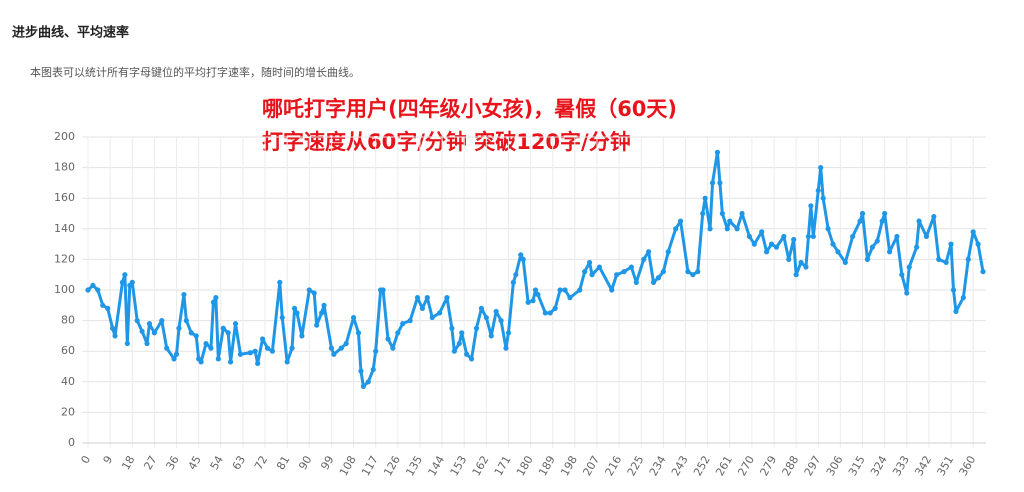 The height and width of the screenshot is (492, 1024). Describe the element at coordinates (469, 109) in the screenshot. I see `annotation: 哪吒打字用户(四年级小女孩)，暑假（60天)` at that location.